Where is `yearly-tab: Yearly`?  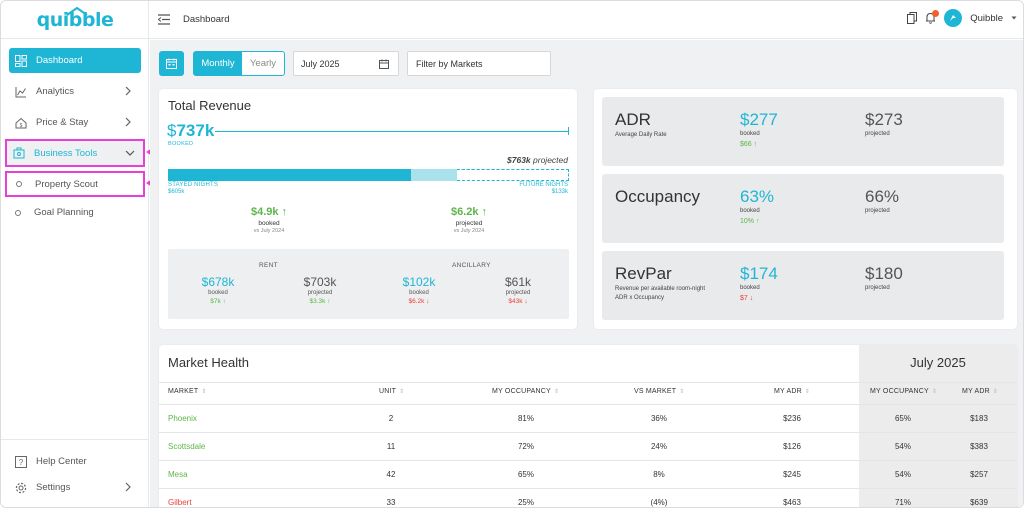 yearly-tab: Yearly is located at coordinates (263, 63).